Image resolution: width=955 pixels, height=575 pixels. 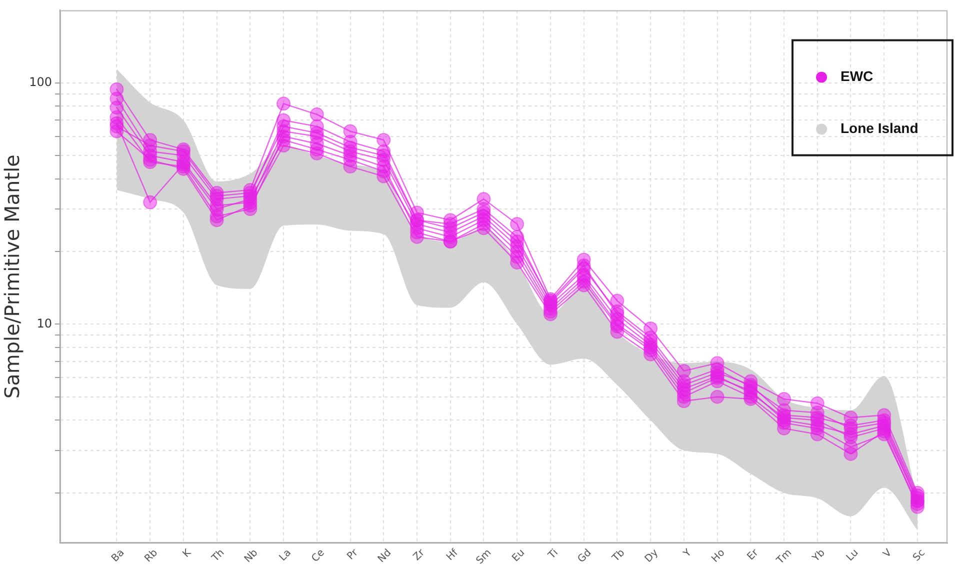 What do you see at coordinates (519, 555) in the screenshot?
I see `x-tick-label: Eu` at bounding box center [519, 555].